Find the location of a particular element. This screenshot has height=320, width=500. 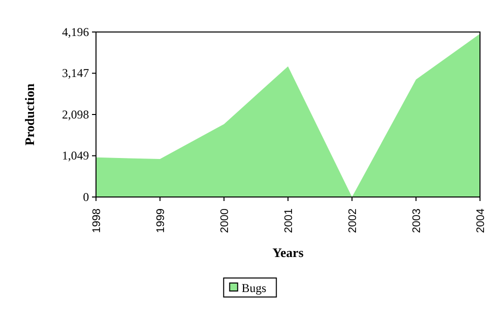

x-tick-label: 1998 is located at coordinates (96, 220).